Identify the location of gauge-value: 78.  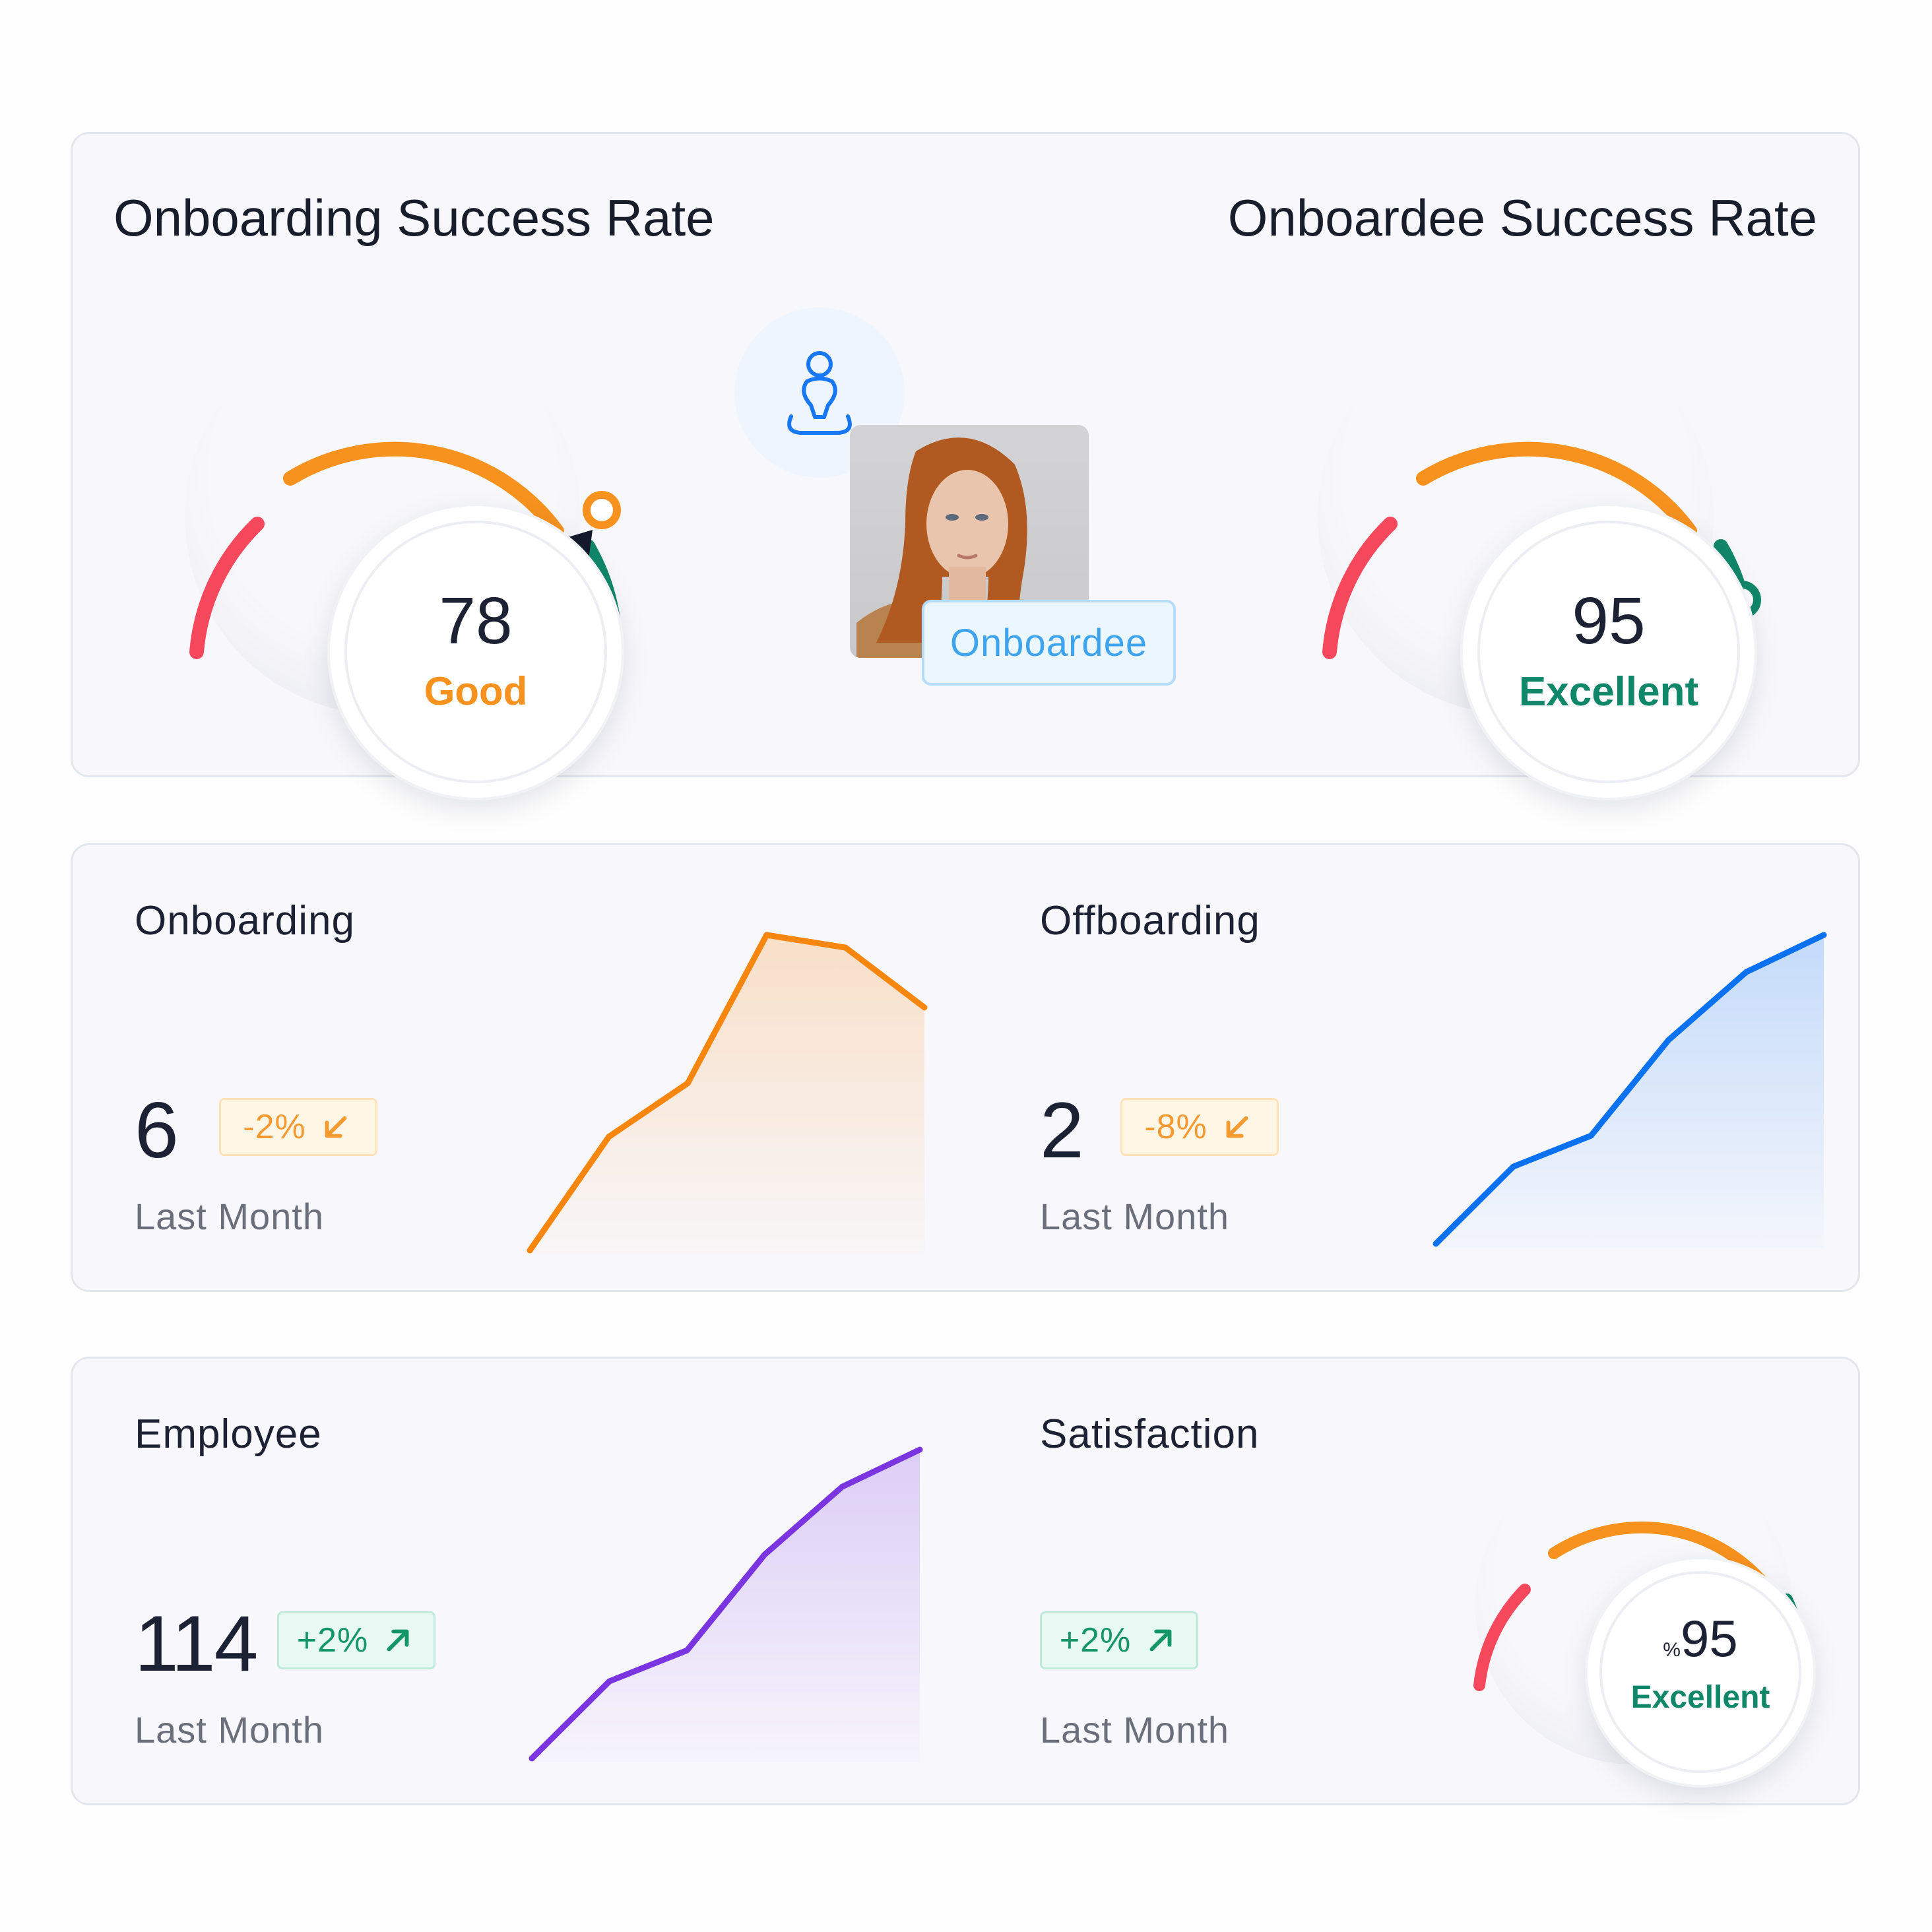
(476, 621).